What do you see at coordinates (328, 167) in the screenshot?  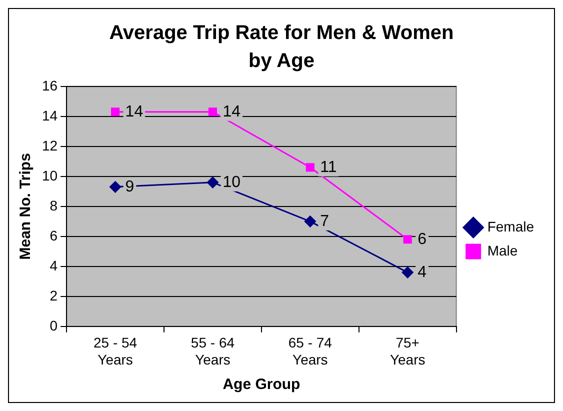 I see `data-label: 11` at bounding box center [328, 167].